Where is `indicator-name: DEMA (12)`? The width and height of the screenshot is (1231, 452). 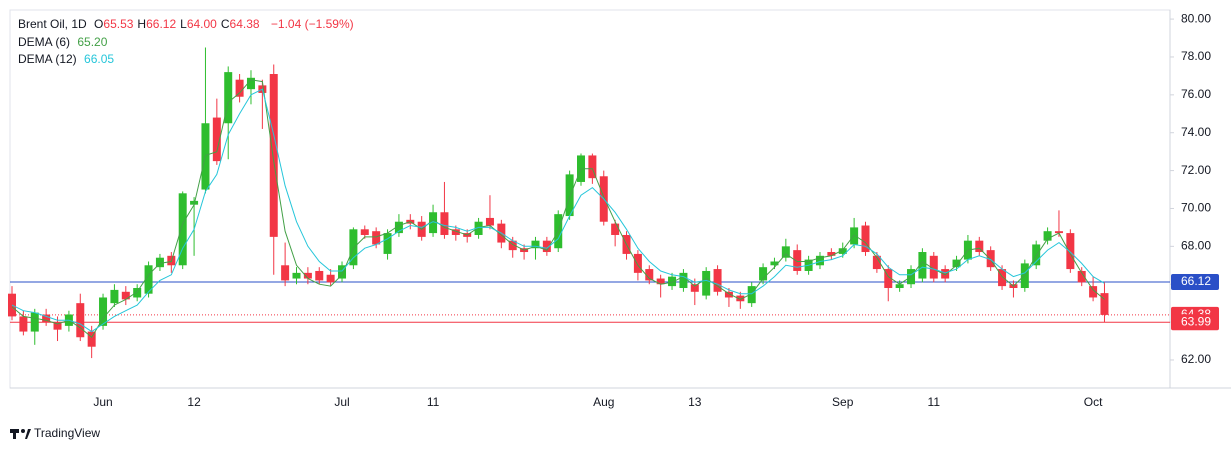 indicator-name: DEMA (12) is located at coordinates (47, 59).